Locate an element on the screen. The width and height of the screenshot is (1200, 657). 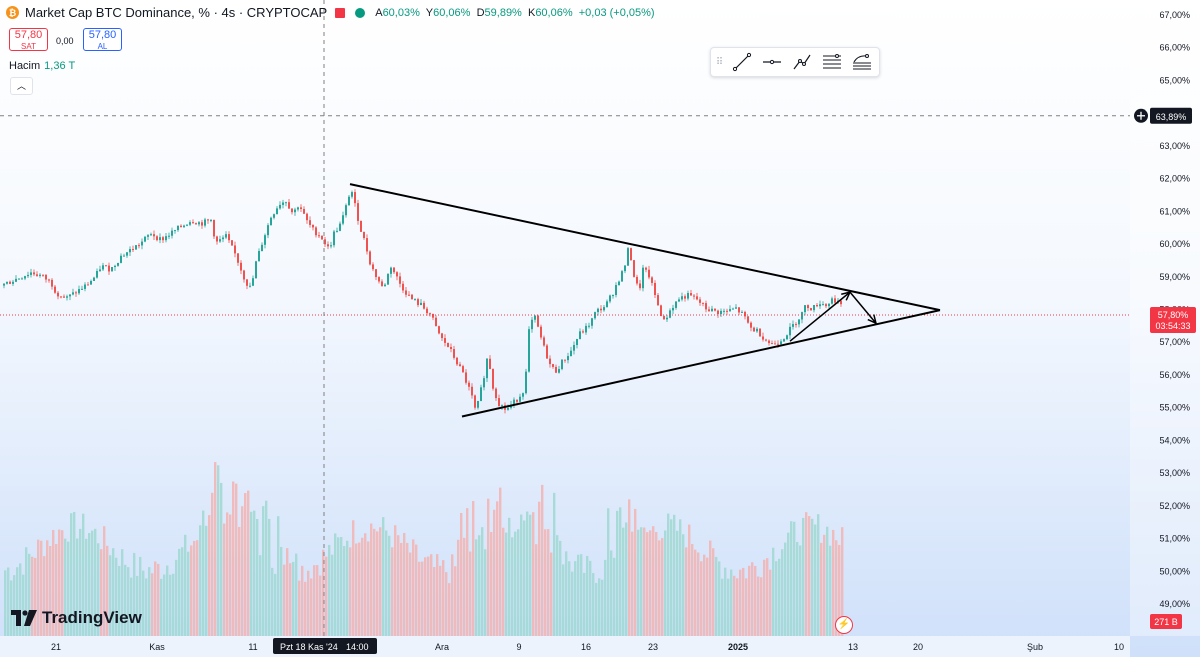
lightning-icon: ⚡ is located at coordinates (844, 625).